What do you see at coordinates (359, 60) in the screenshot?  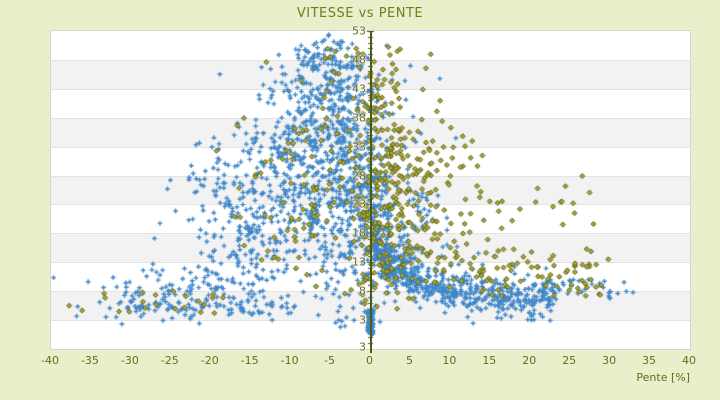 I see `y-tick-label: 48` at bounding box center [359, 60].